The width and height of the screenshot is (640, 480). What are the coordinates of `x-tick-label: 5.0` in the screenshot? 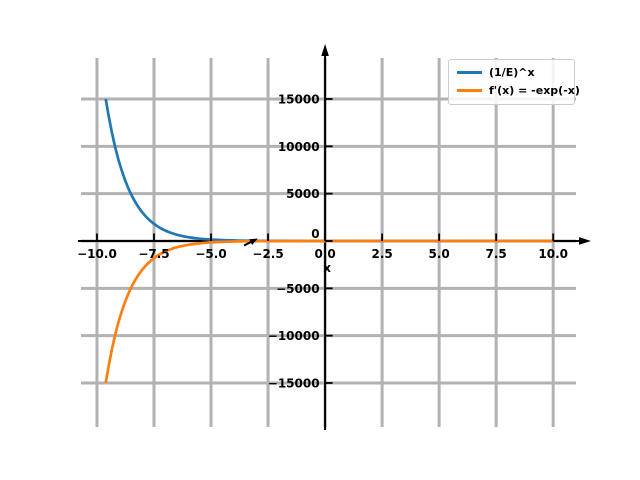 It's located at (439, 254).